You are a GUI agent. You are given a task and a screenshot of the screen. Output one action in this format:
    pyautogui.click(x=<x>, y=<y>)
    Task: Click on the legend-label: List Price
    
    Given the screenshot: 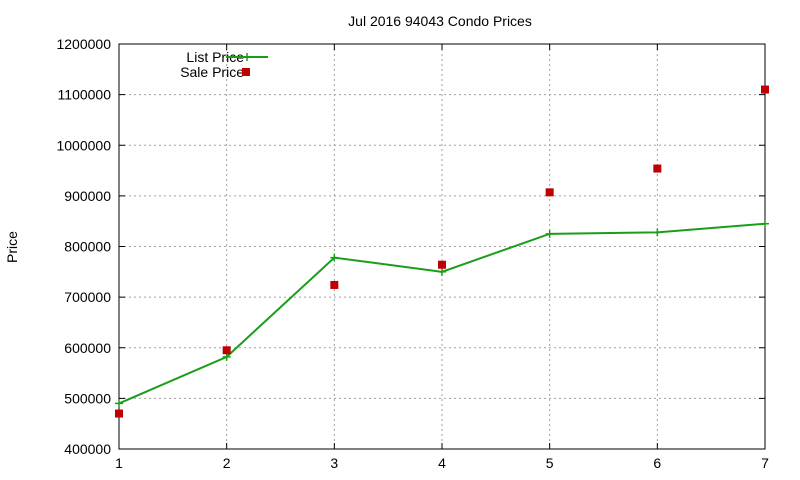 What is the action you would take?
    pyautogui.click(x=215, y=57)
    